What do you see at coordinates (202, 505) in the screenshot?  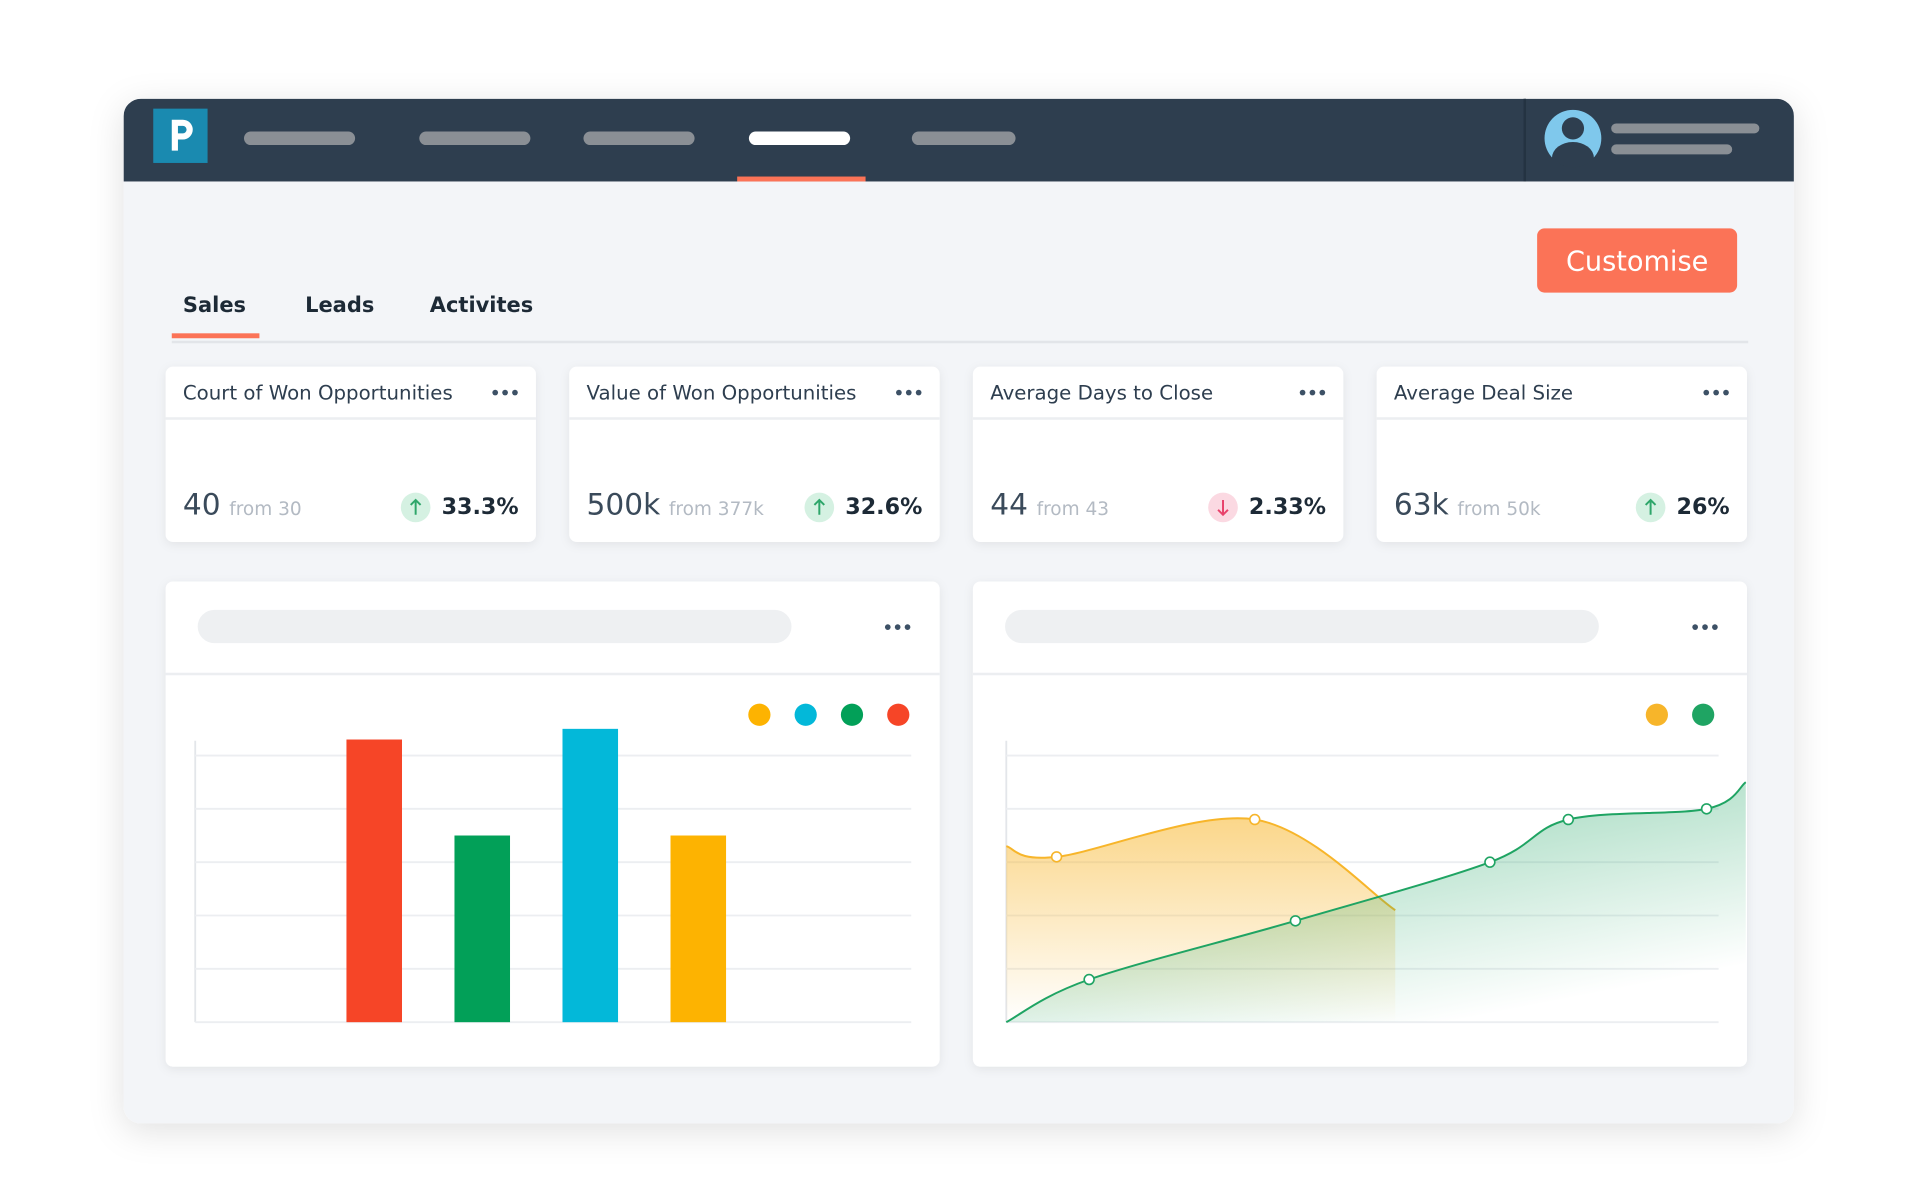 I see `kpi-value: 40` at bounding box center [202, 505].